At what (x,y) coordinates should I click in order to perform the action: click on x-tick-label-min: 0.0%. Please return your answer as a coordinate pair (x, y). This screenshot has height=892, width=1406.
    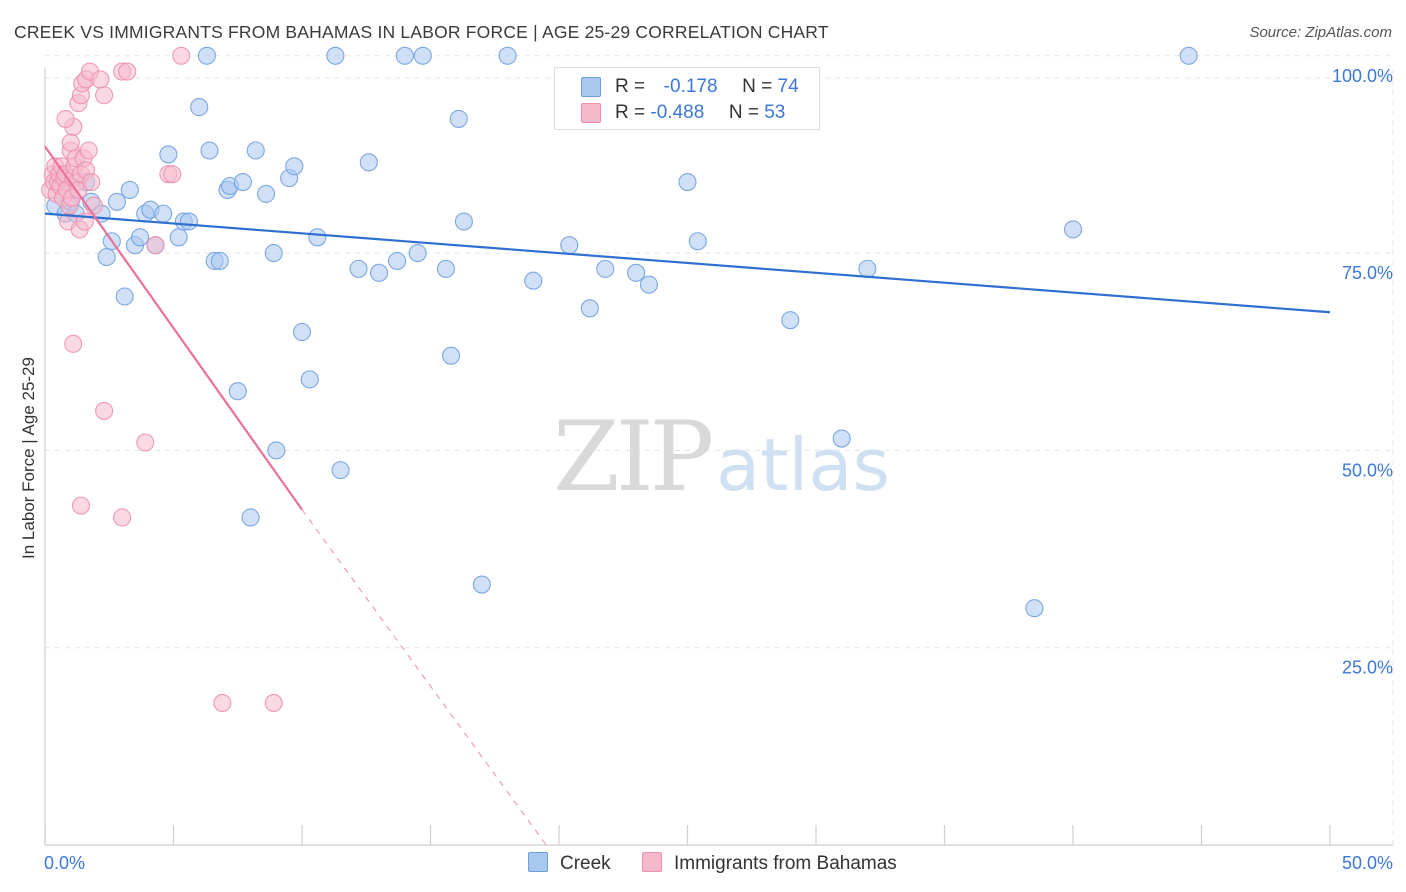
    Looking at the image, I should click on (64, 863).